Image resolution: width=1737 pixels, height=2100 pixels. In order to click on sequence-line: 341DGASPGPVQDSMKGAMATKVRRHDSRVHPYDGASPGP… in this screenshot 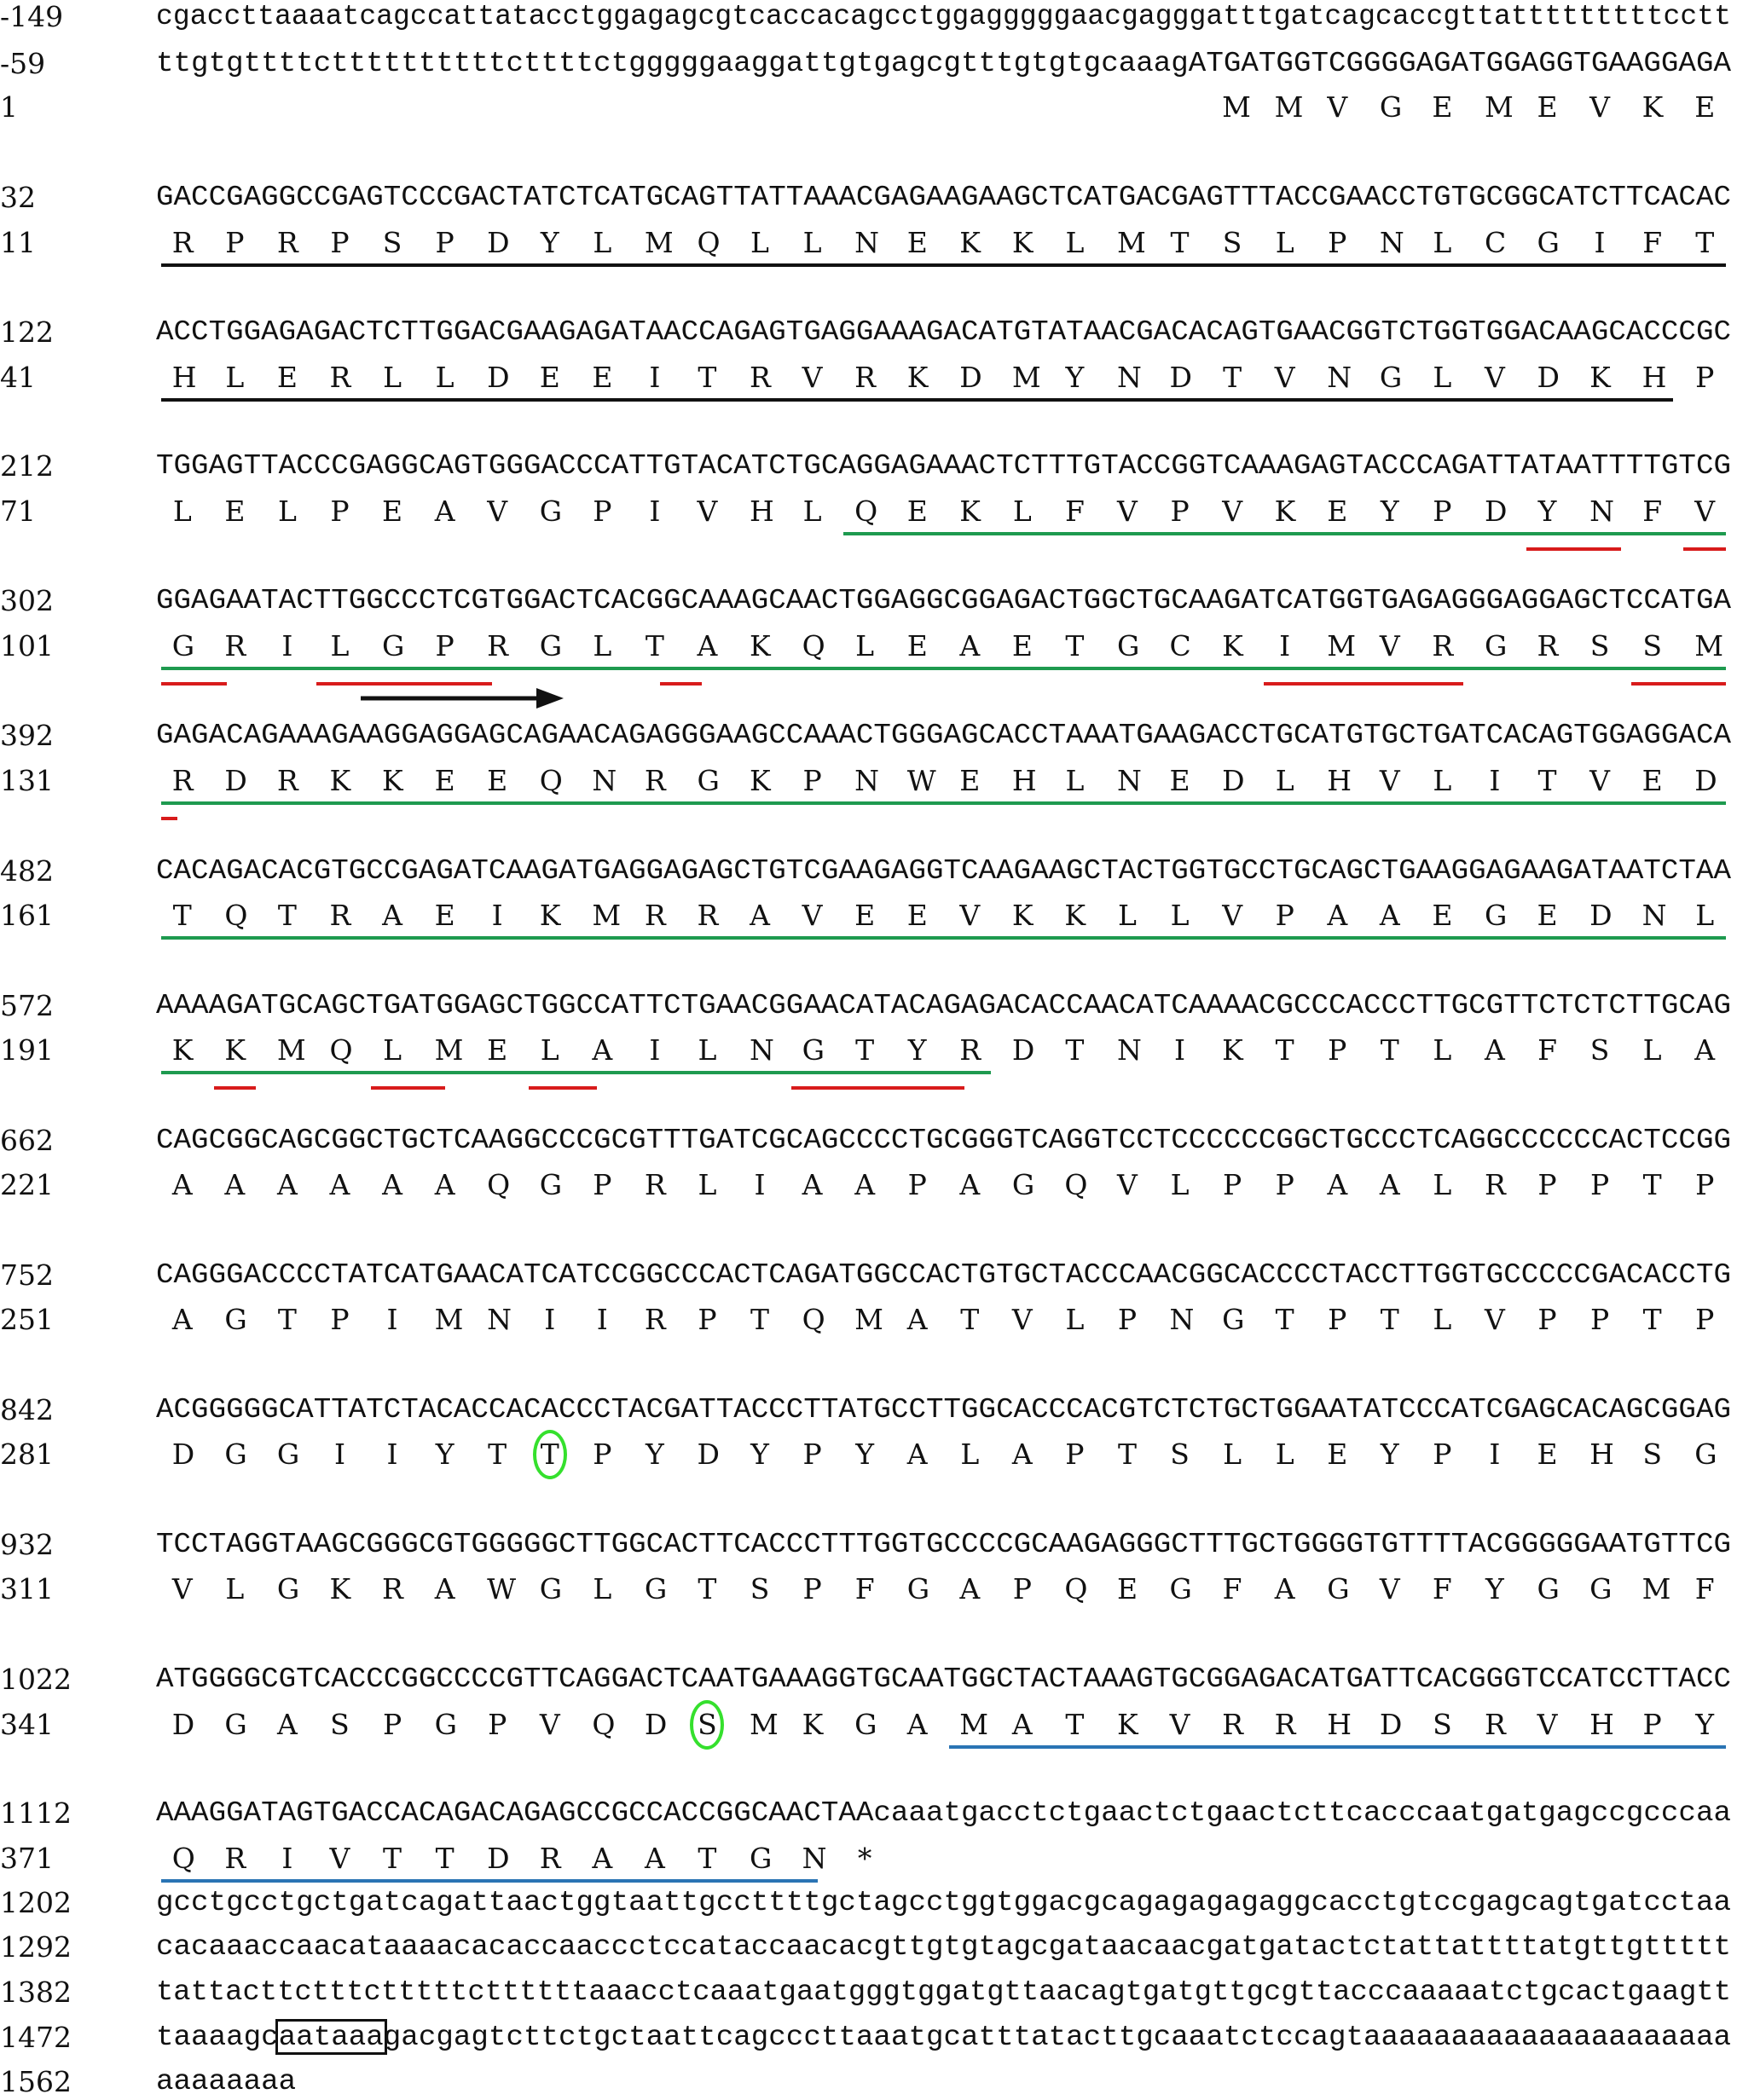, I will do `click(868, 1725)`.